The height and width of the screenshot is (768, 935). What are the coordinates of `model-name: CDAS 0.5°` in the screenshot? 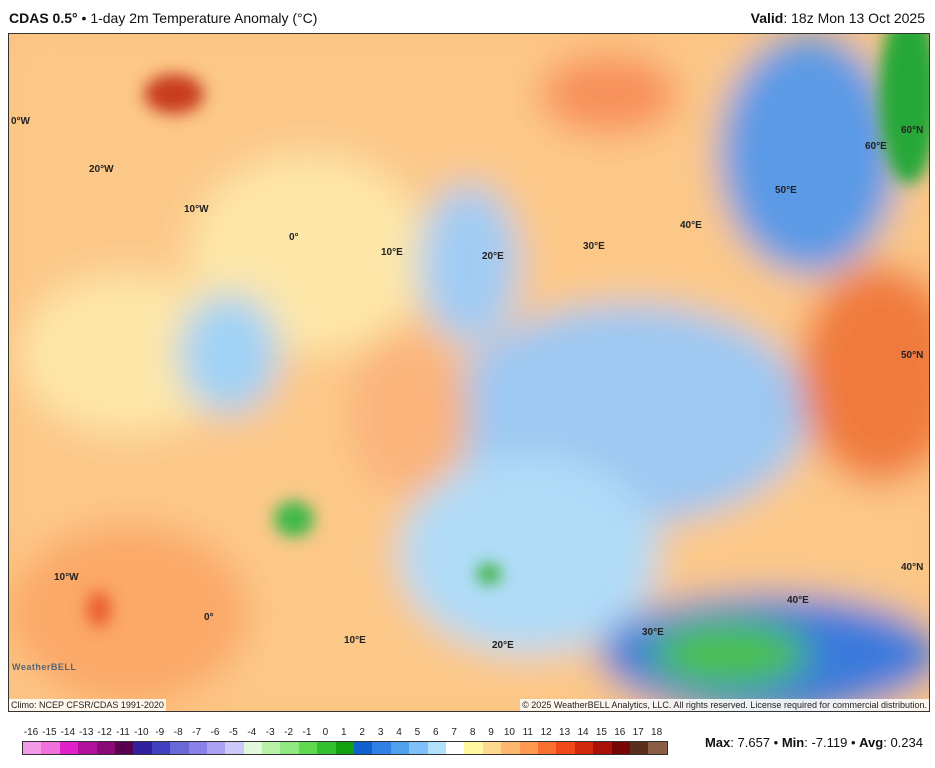 It's located at (43, 18).